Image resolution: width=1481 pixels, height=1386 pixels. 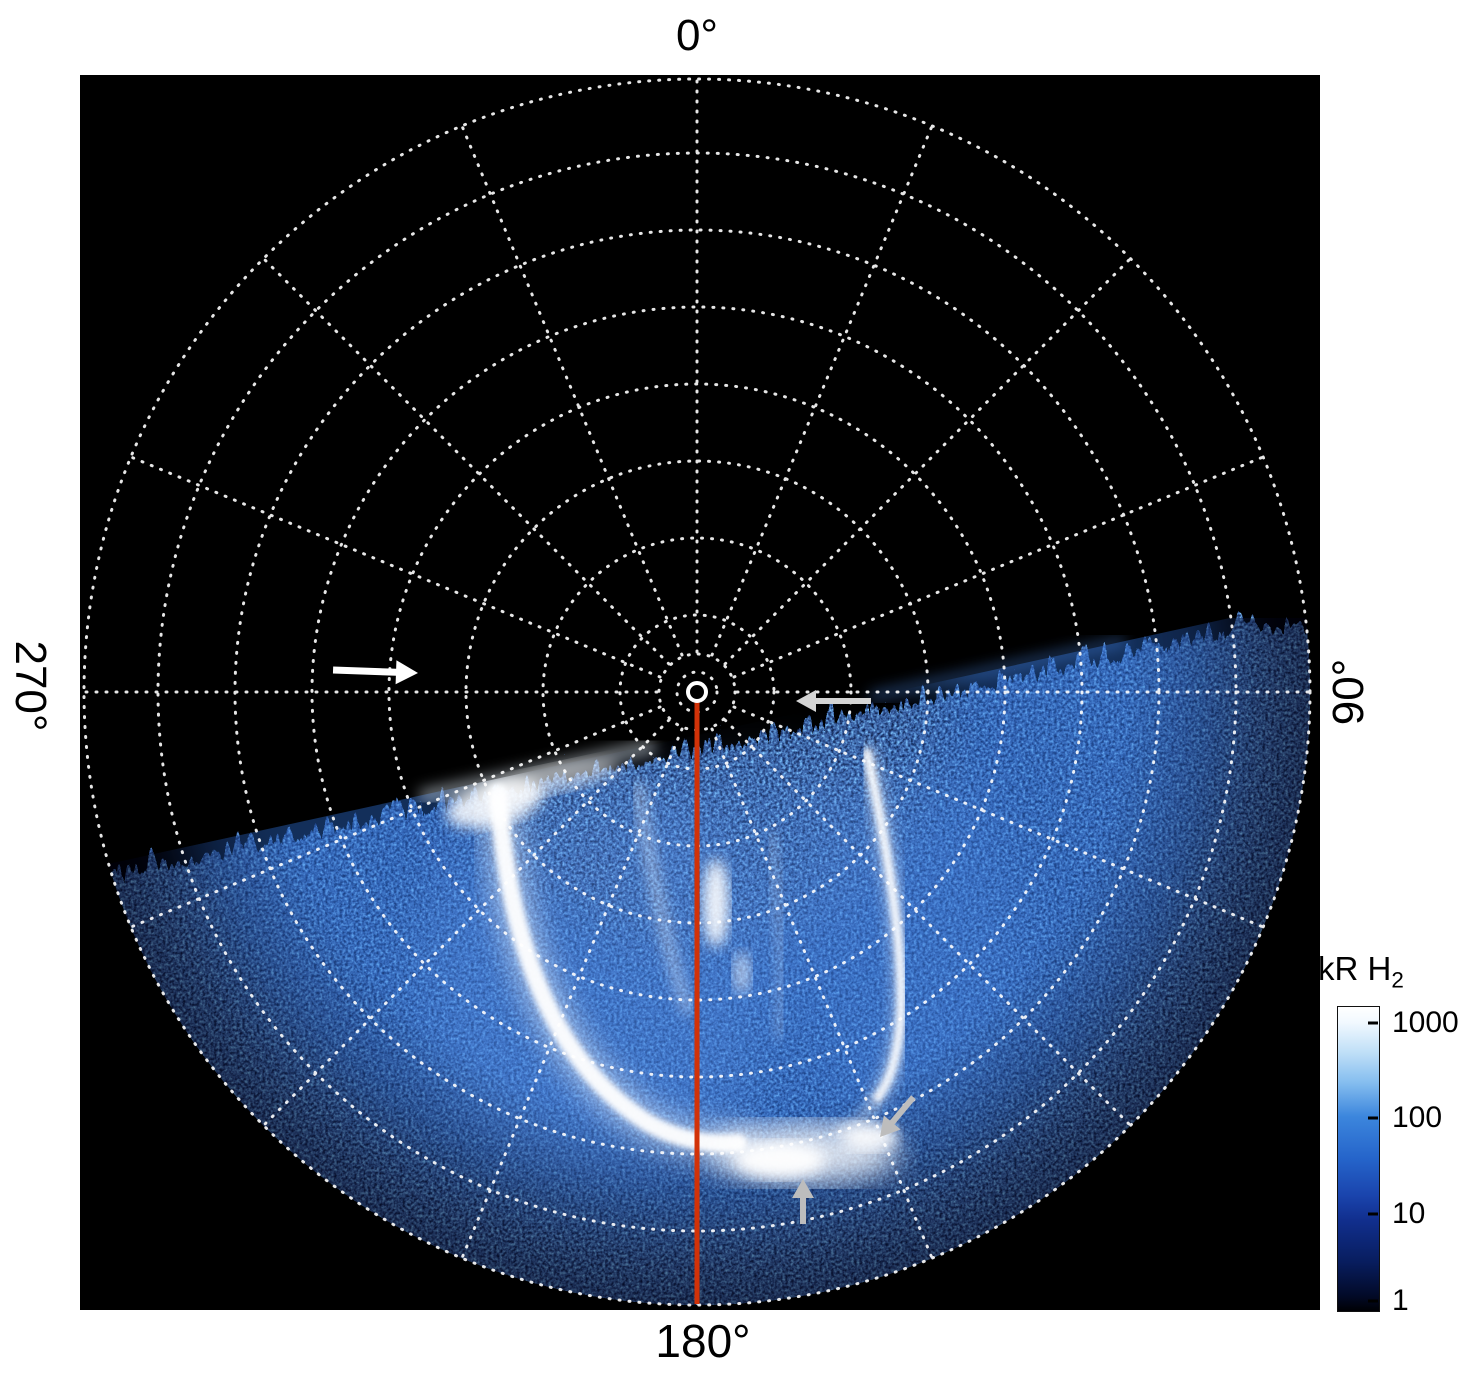 What do you see at coordinates (1397, 980) in the screenshot?
I see `colorbar-title-sub: 2` at bounding box center [1397, 980].